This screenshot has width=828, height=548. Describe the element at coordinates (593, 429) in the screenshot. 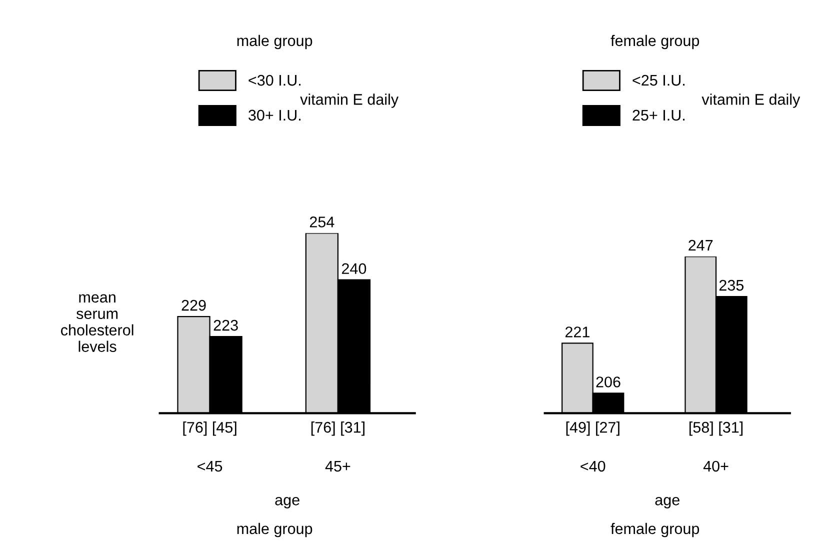

I see `annotation: [49] [27]` at that location.